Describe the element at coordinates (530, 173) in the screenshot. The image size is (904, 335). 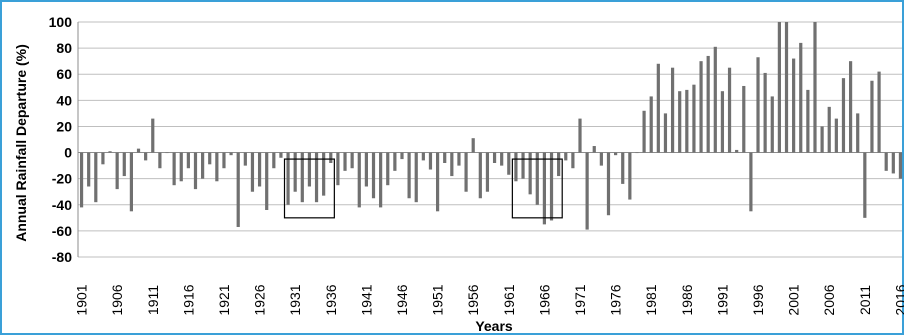
I see `bar-1964` at that location.